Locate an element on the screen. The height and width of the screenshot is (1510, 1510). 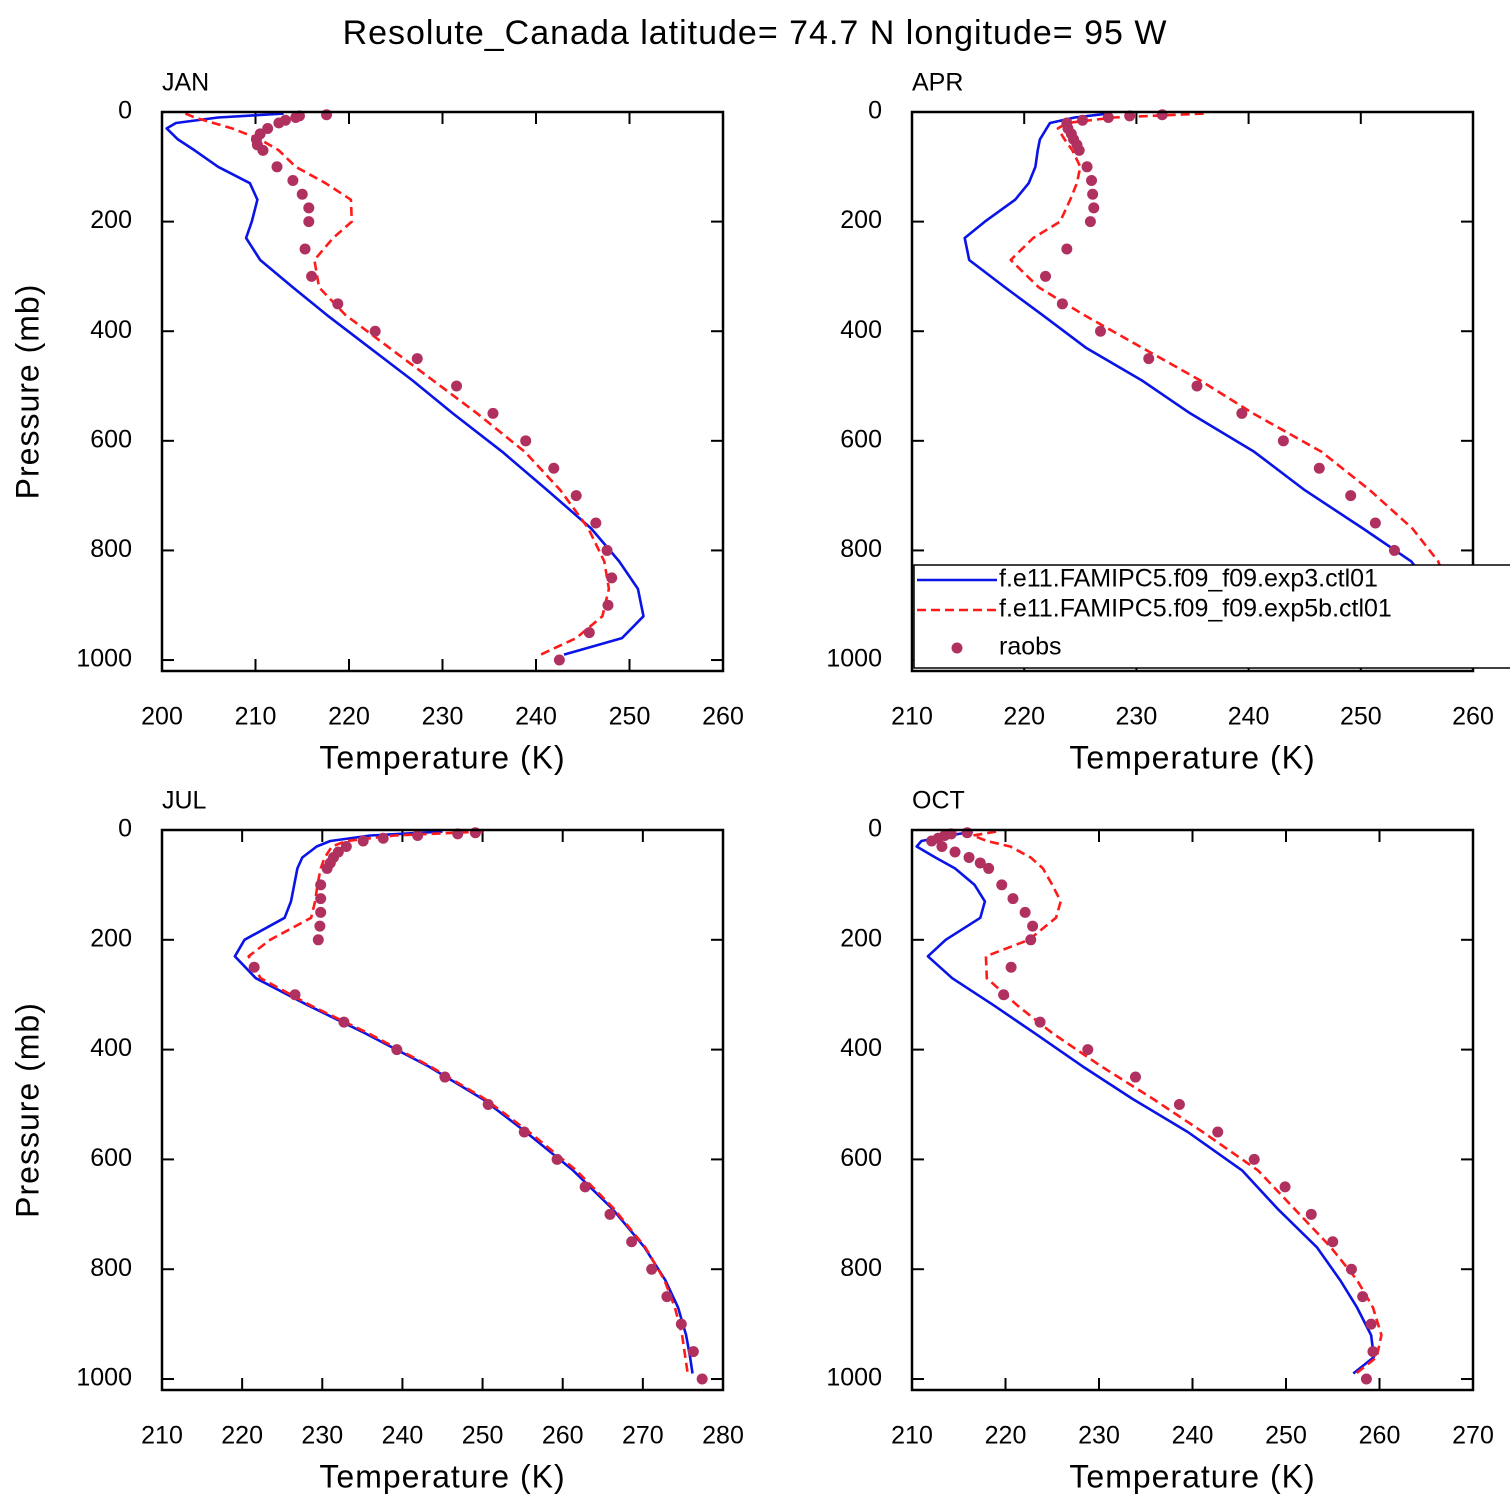
y-tick-label: 400 is located at coordinates (111, 330).